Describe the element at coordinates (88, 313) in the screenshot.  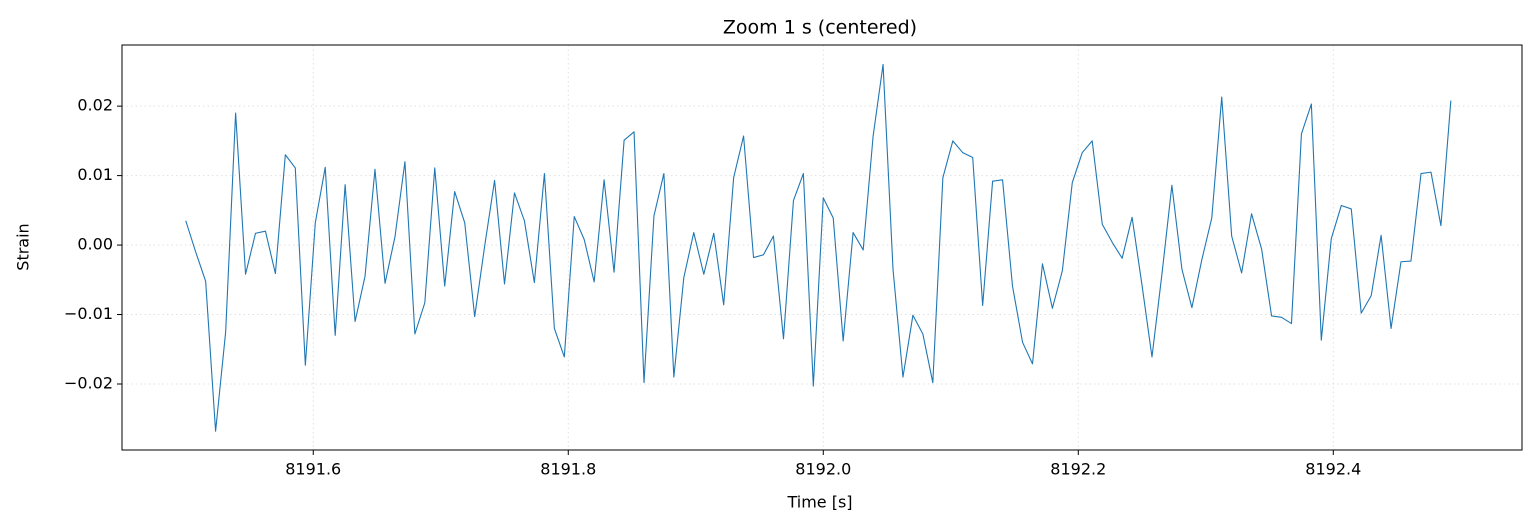
I see `y-tick-label: −0.01` at that location.